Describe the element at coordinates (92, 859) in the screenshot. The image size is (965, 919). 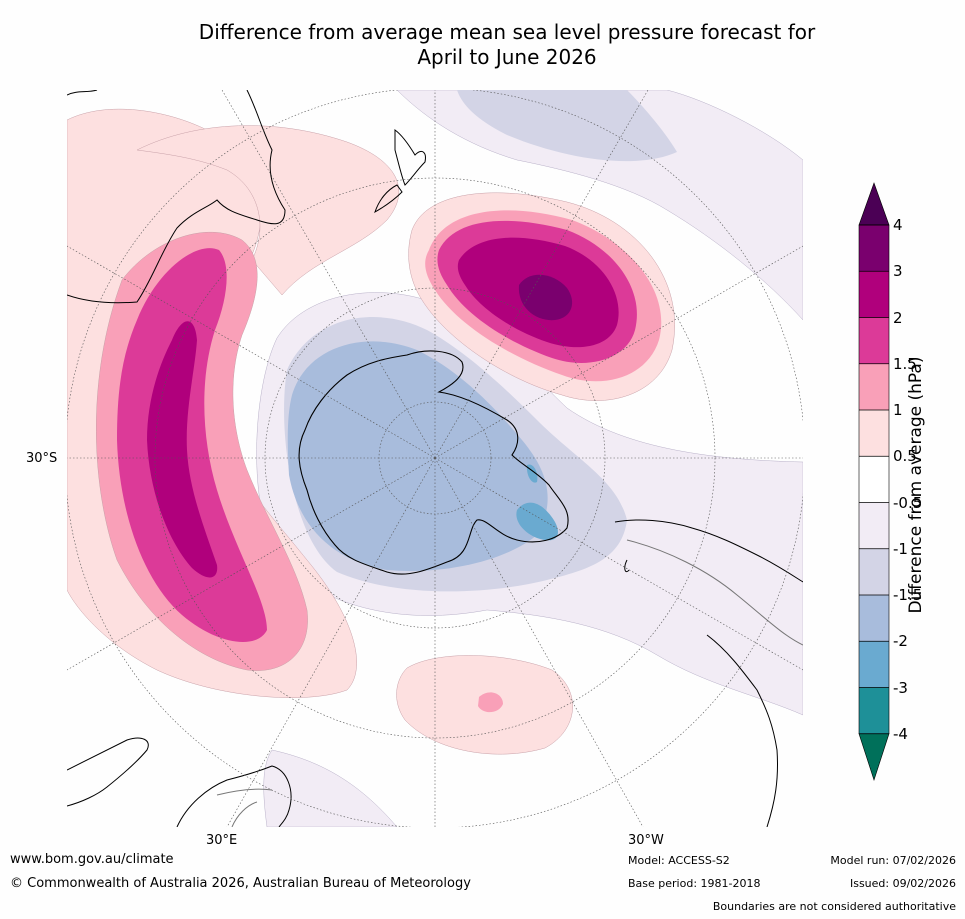
I see `footer-url: www.bom.gov.au/climate` at that location.